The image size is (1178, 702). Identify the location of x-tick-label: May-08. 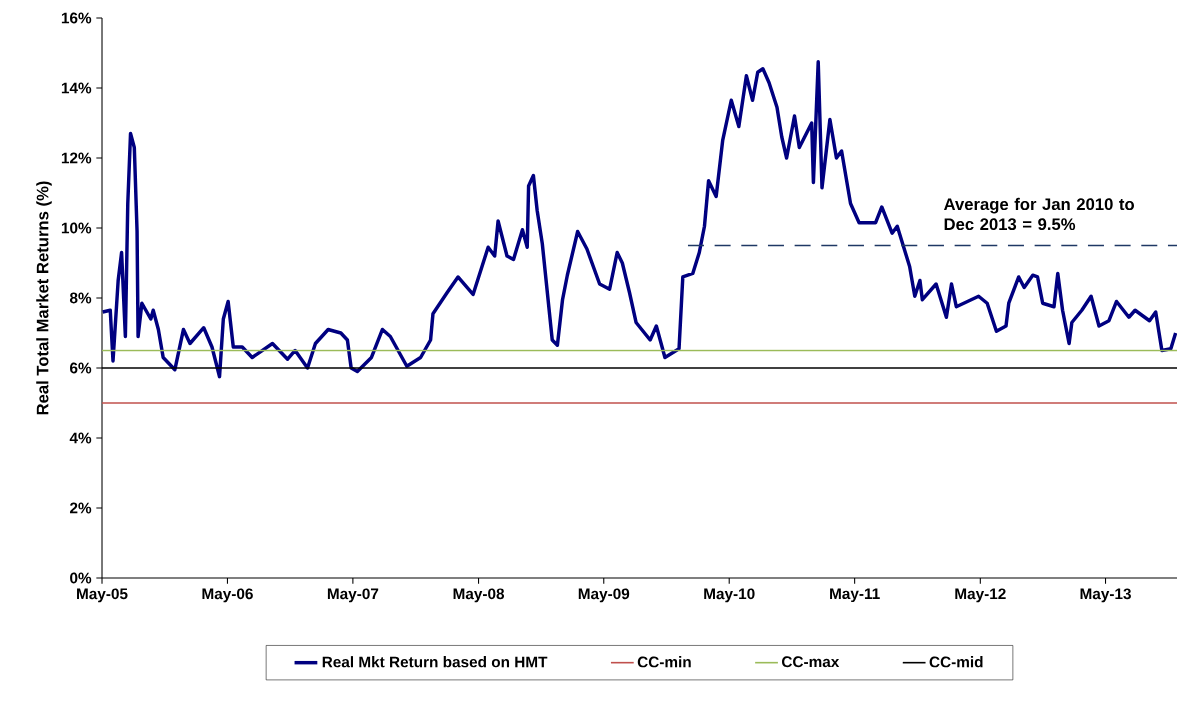
(479, 595).